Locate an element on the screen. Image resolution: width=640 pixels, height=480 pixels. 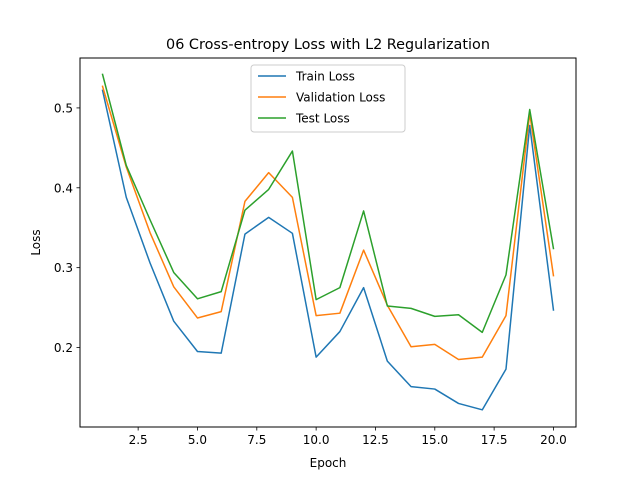
y-tick-label: 0.4 is located at coordinates (63, 188).